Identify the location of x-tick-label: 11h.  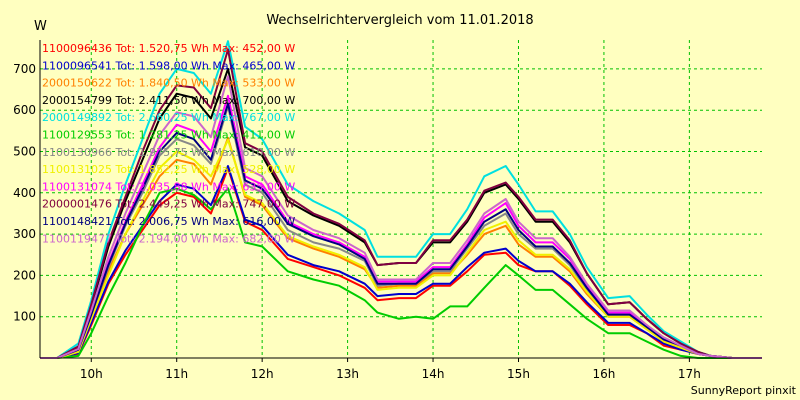
(176, 374).